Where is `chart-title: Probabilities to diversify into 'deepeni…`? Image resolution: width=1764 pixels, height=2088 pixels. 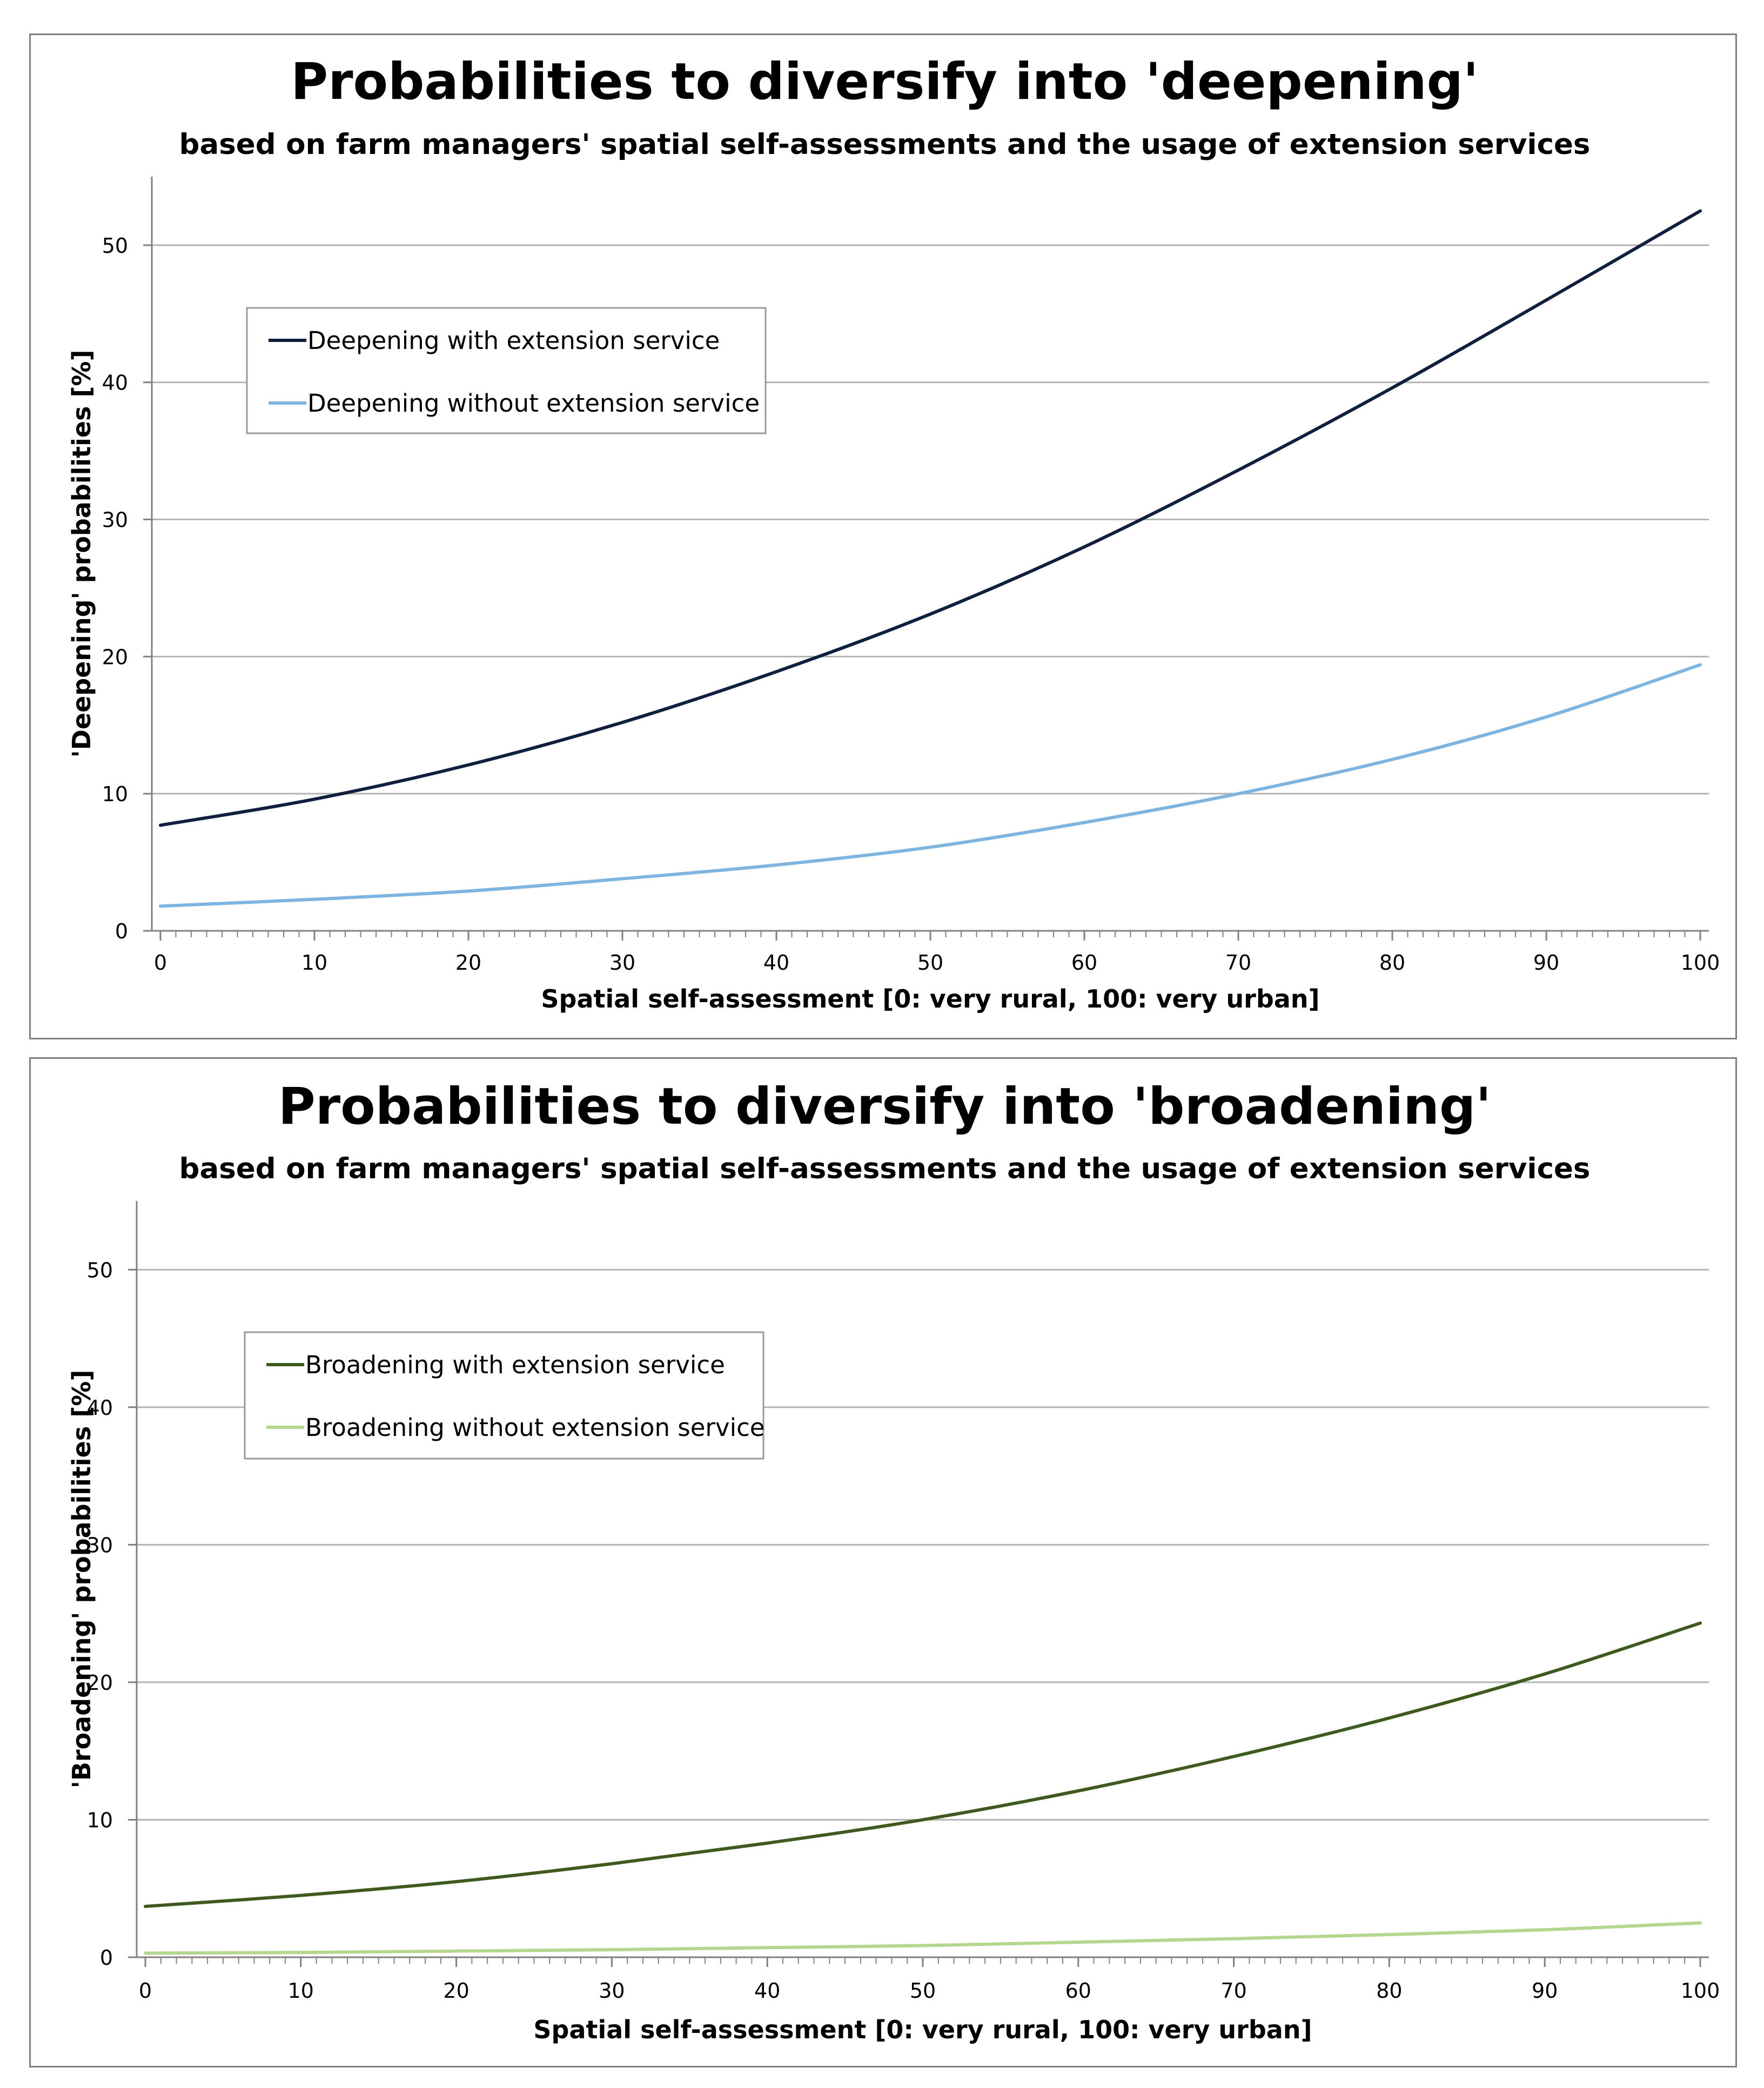 chart-title: Probabilities to diversify into 'deepeni… is located at coordinates (884, 82).